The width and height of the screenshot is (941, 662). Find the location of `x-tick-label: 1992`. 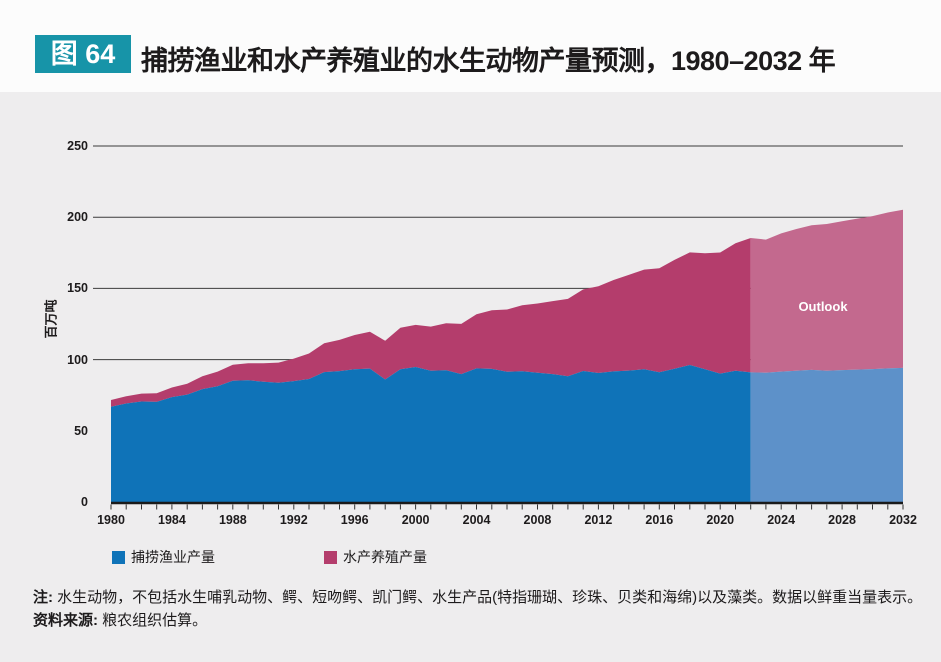

x-tick-label: 1992 is located at coordinates (293, 520).